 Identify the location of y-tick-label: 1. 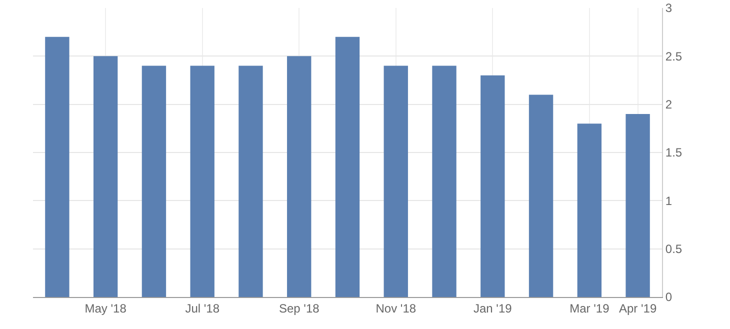
(668, 201).